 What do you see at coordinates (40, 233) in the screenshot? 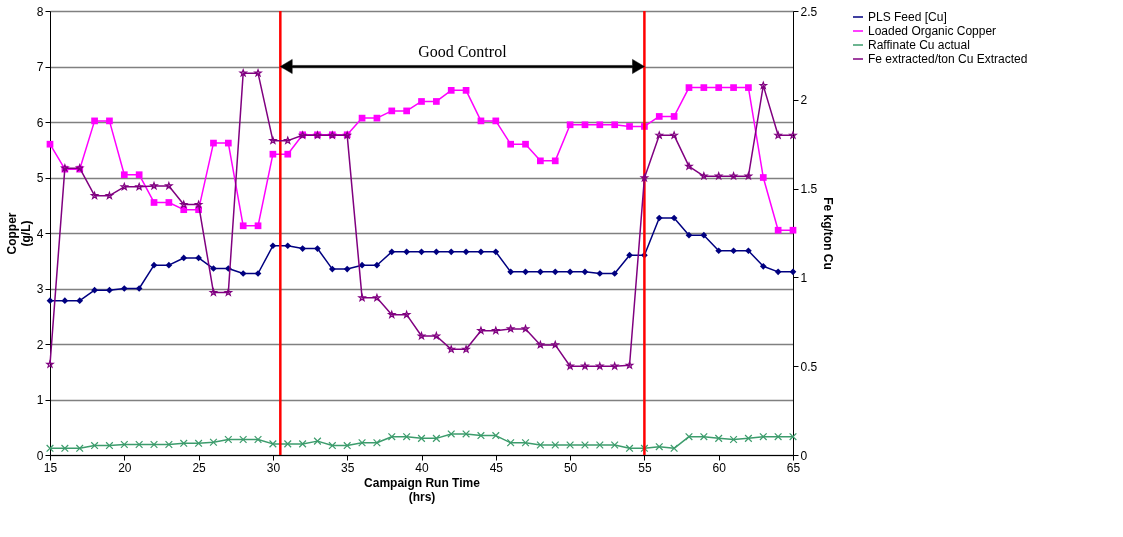
I see `y-tick-label: 4` at bounding box center [40, 233].